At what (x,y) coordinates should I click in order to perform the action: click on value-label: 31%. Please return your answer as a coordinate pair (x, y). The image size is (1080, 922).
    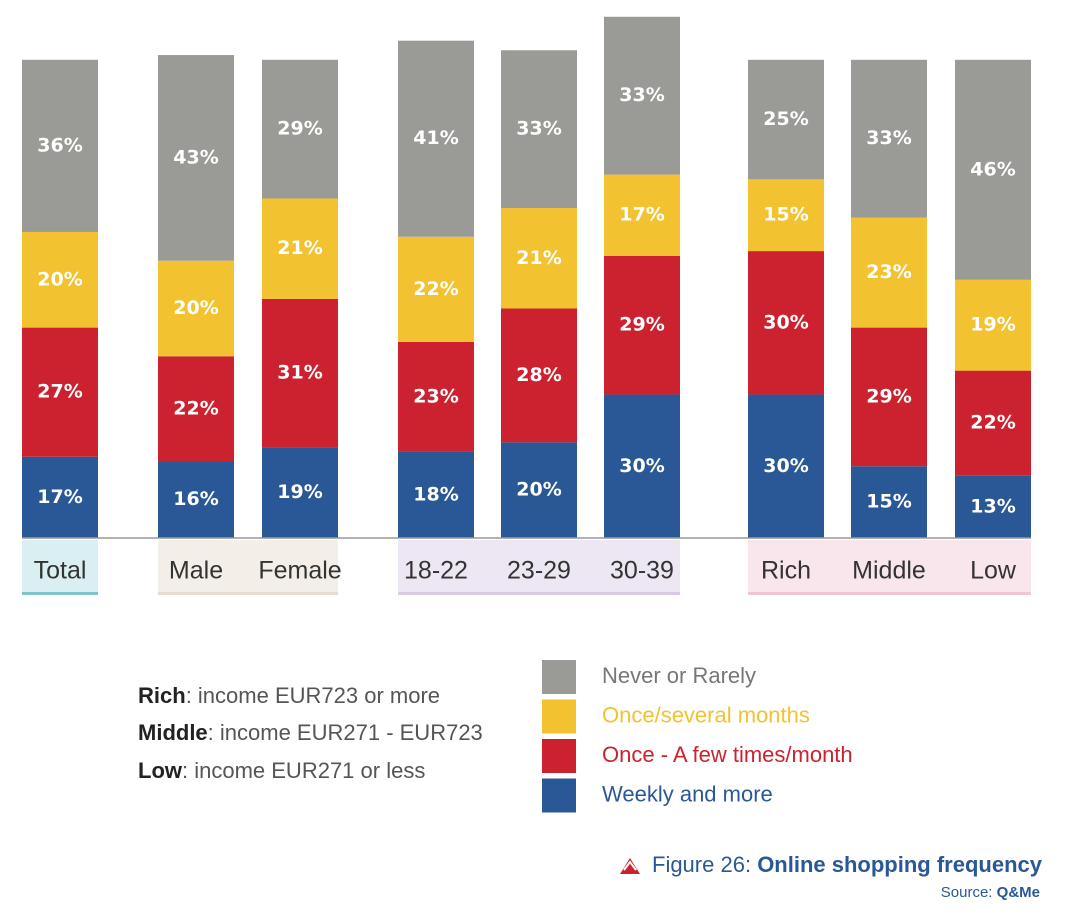
    Looking at the image, I should click on (299, 373).